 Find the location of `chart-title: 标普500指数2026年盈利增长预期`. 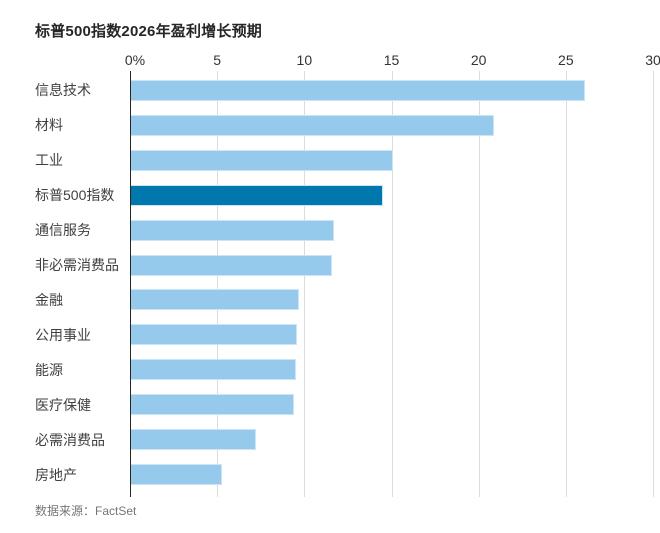

chart-title: 标普500指数2026年盈利增长预期 is located at coordinates (148, 31).